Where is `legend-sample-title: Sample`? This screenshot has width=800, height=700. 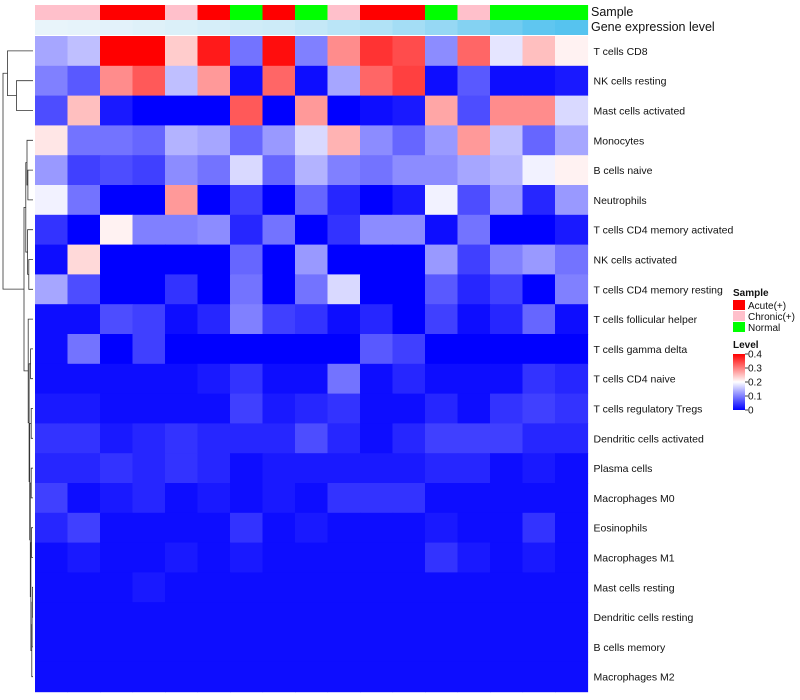 legend-sample-title: Sample is located at coordinates (751, 293).